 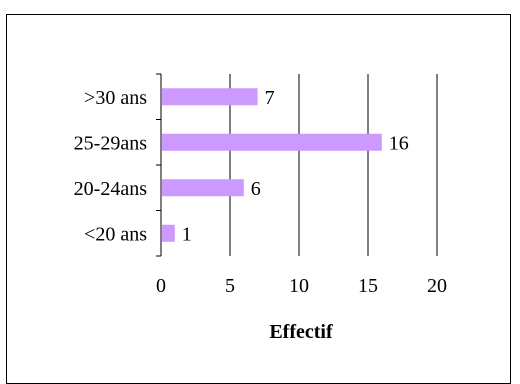 What do you see at coordinates (437, 286) in the screenshot?
I see `x-tick-label: 20` at bounding box center [437, 286].